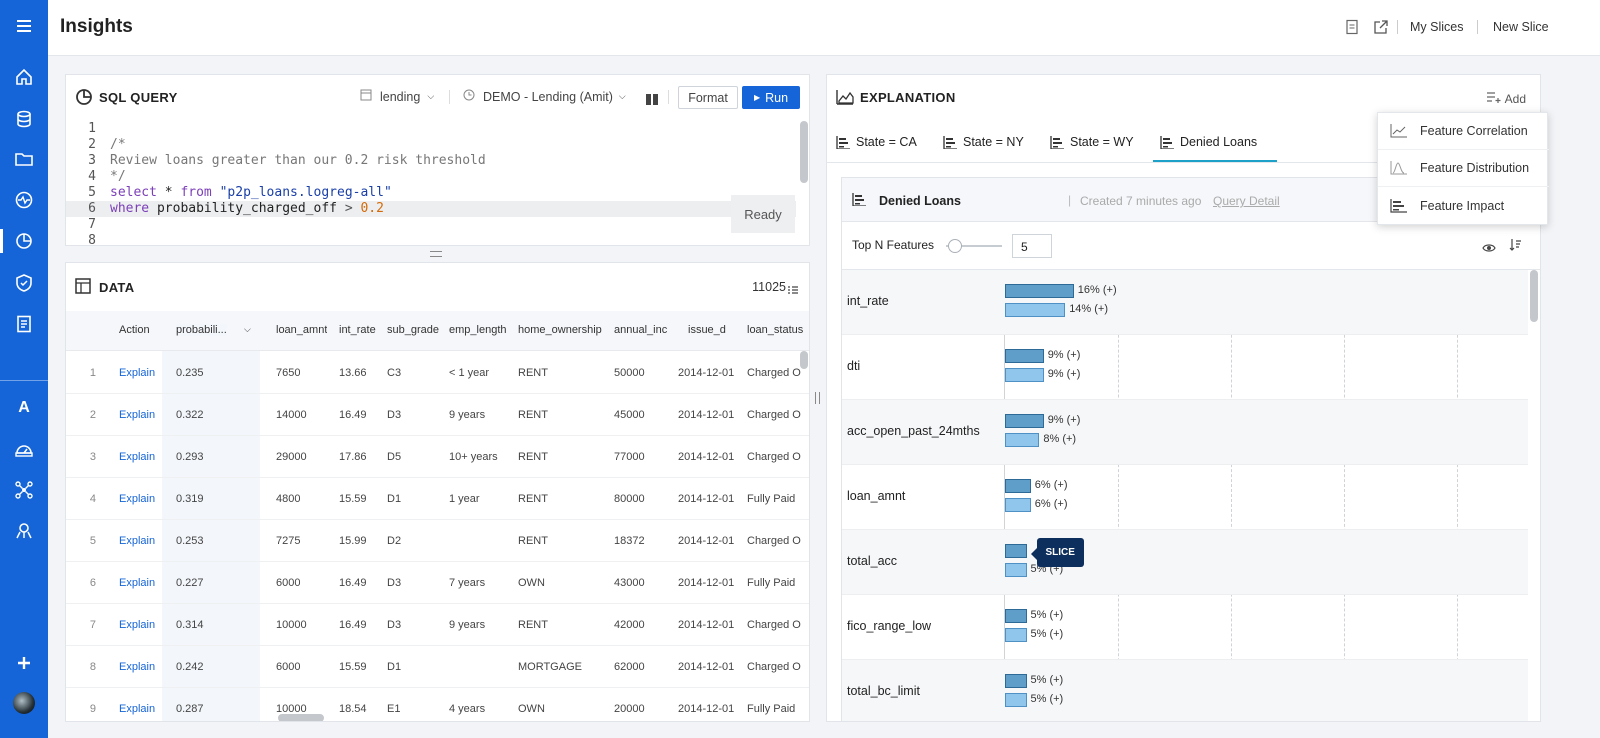 The height and width of the screenshot is (738, 1600). Describe the element at coordinates (707, 330) in the screenshot. I see `column-header: issue_d` at that location.